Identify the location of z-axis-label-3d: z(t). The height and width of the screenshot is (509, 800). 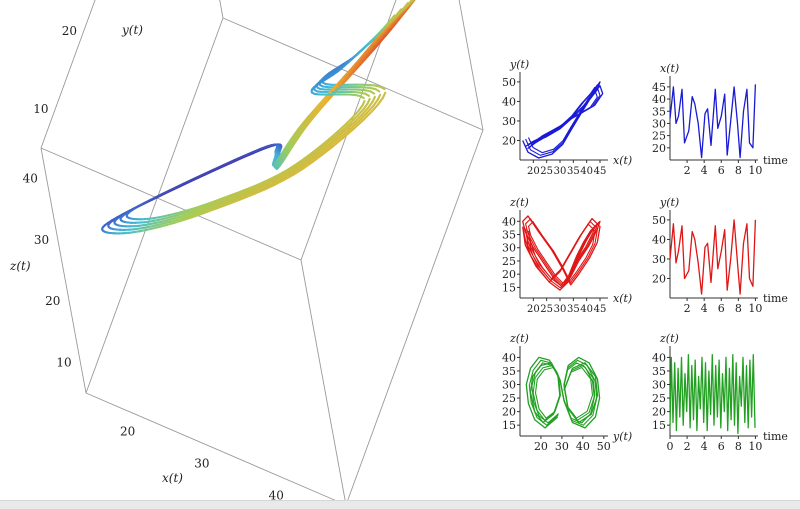
(20, 266).